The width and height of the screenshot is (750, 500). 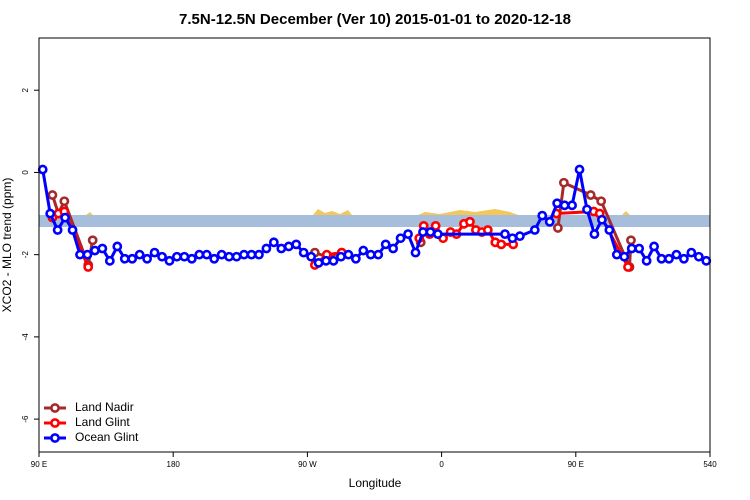 I want to click on y-tick-label: -4, so click(x=25, y=337).